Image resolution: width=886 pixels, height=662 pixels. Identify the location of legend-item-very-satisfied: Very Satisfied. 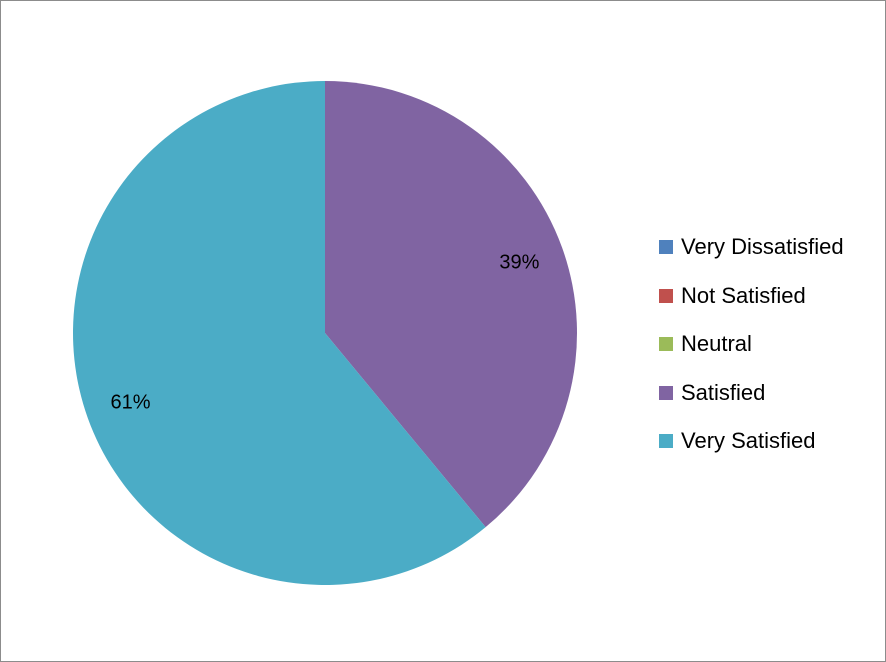
(751, 441).